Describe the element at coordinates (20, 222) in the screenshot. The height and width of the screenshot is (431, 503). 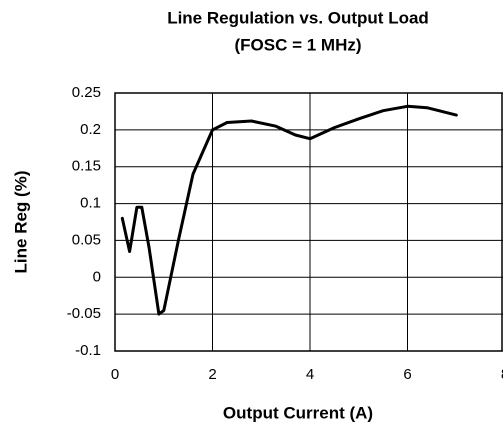
I see `y-axis-title: Line Reg (%)` at that location.